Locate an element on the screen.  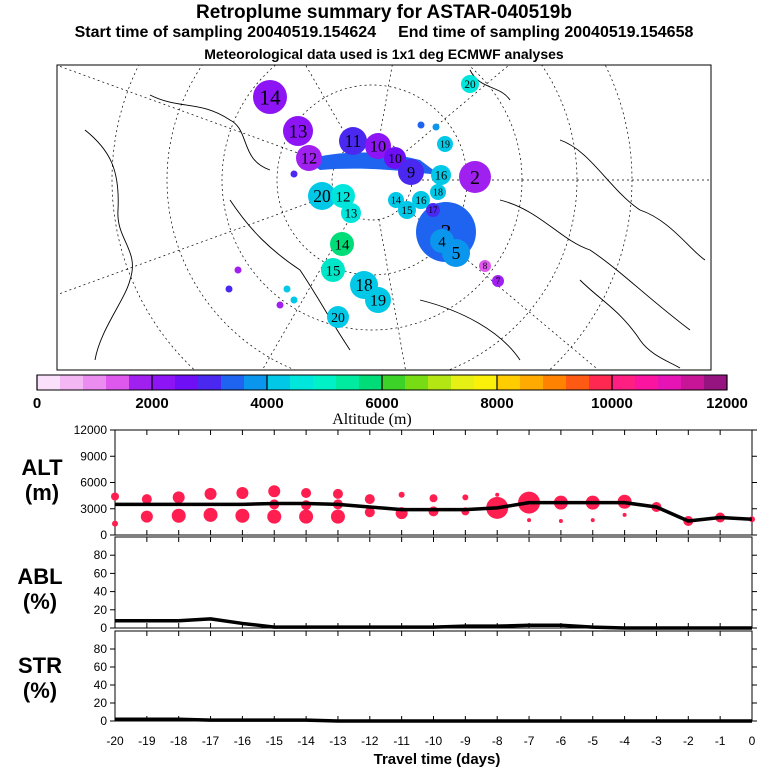
x-tick-label: -6 is located at coordinates (561, 741).